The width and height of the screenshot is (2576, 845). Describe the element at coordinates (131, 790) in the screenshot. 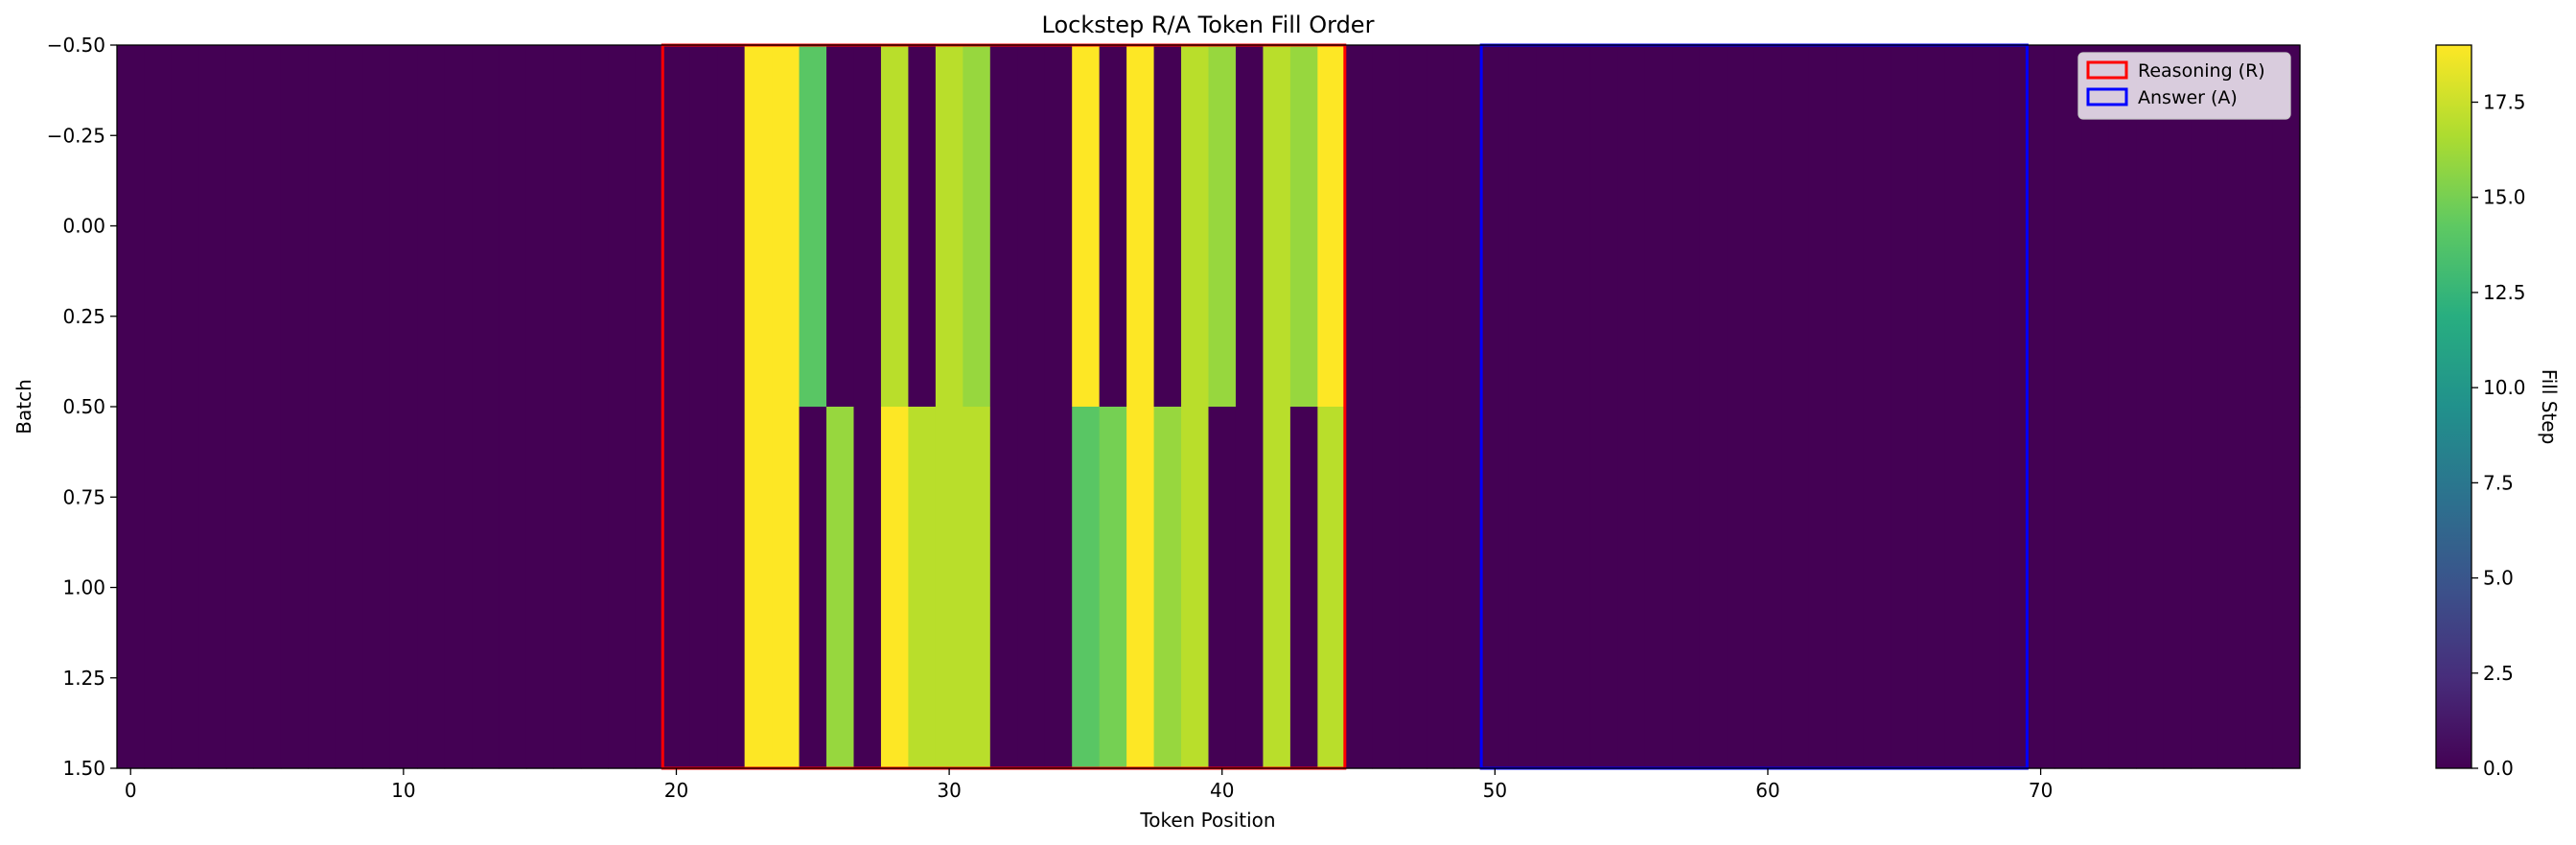

I see `x-tick-label: 0` at that location.